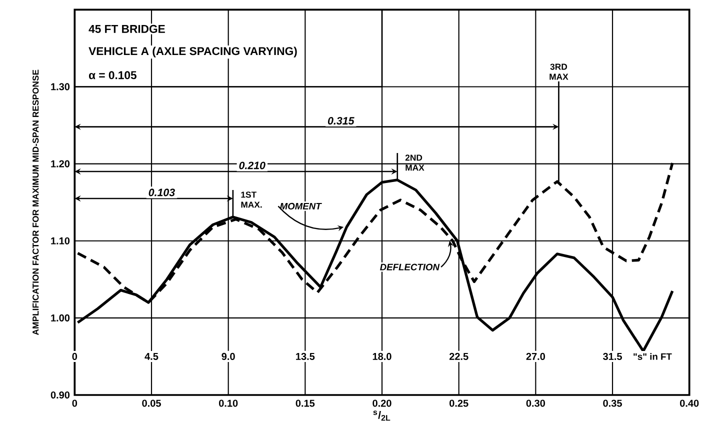  Describe the element at coordinates (60, 395) in the screenshot. I see `y-tick-label: 0.90` at that location.